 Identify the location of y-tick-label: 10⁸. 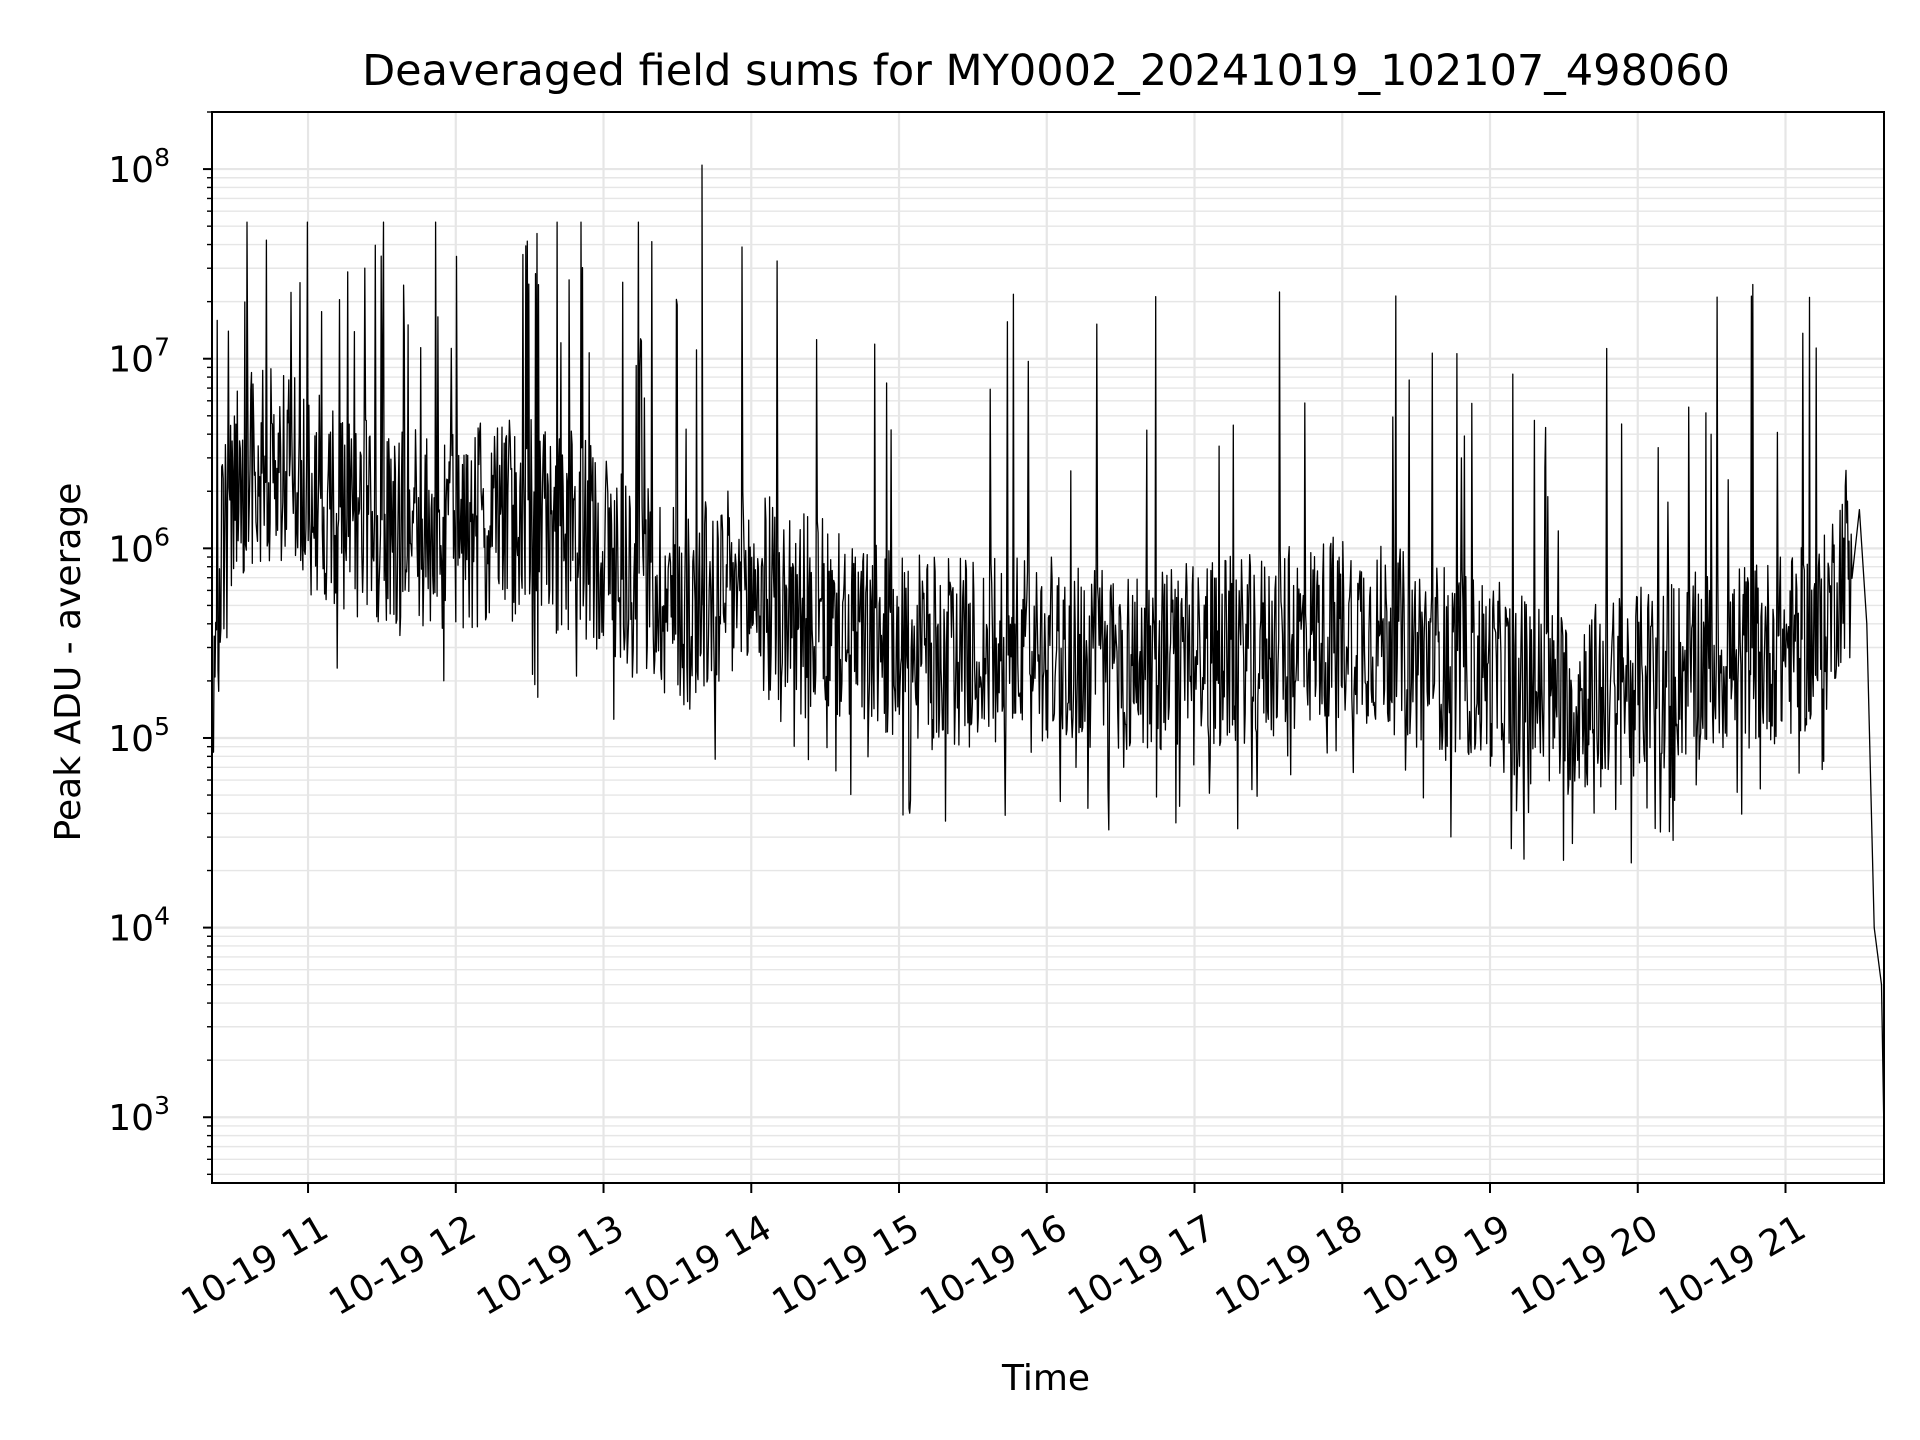
(139, 167).